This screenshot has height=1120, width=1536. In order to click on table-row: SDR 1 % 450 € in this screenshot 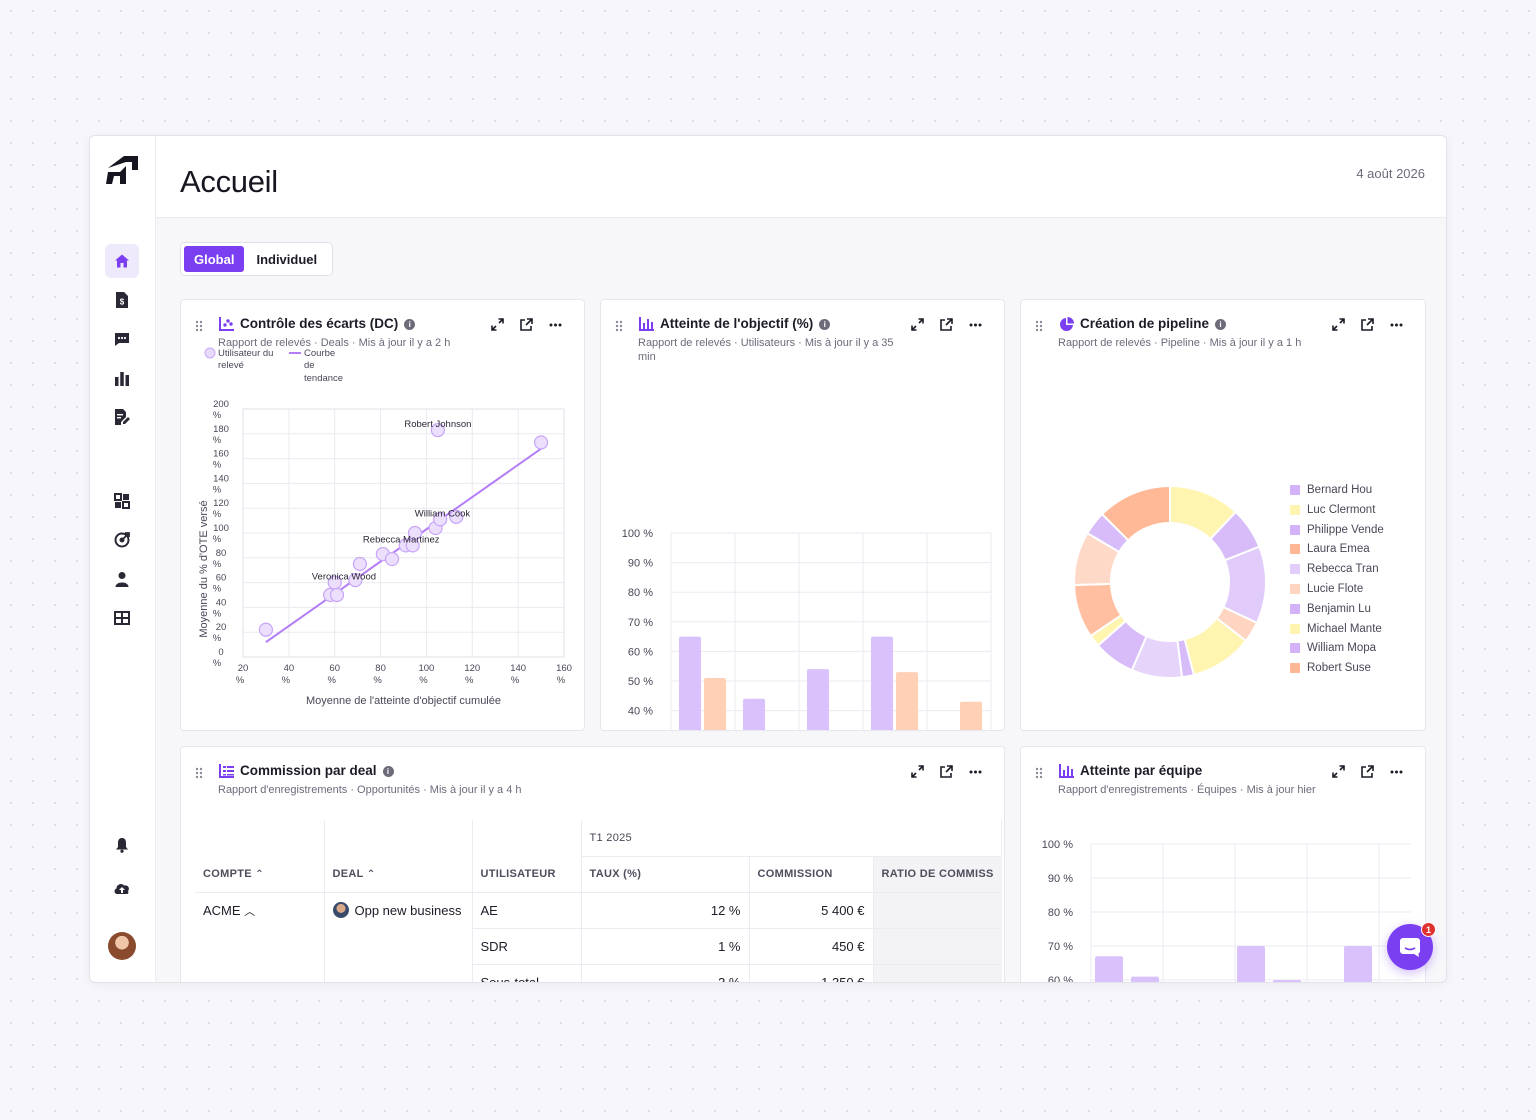, I will do `click(598, 946)`.